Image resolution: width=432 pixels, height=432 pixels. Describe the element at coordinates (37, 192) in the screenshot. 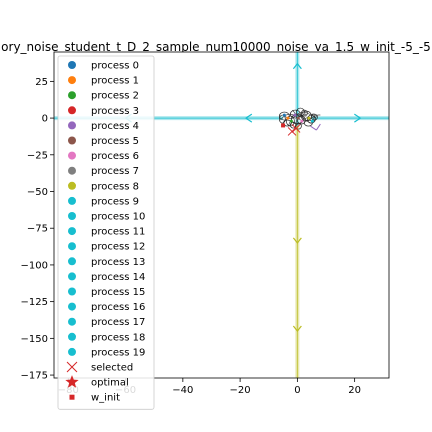

I see `y-tick-label: −50` at that location.